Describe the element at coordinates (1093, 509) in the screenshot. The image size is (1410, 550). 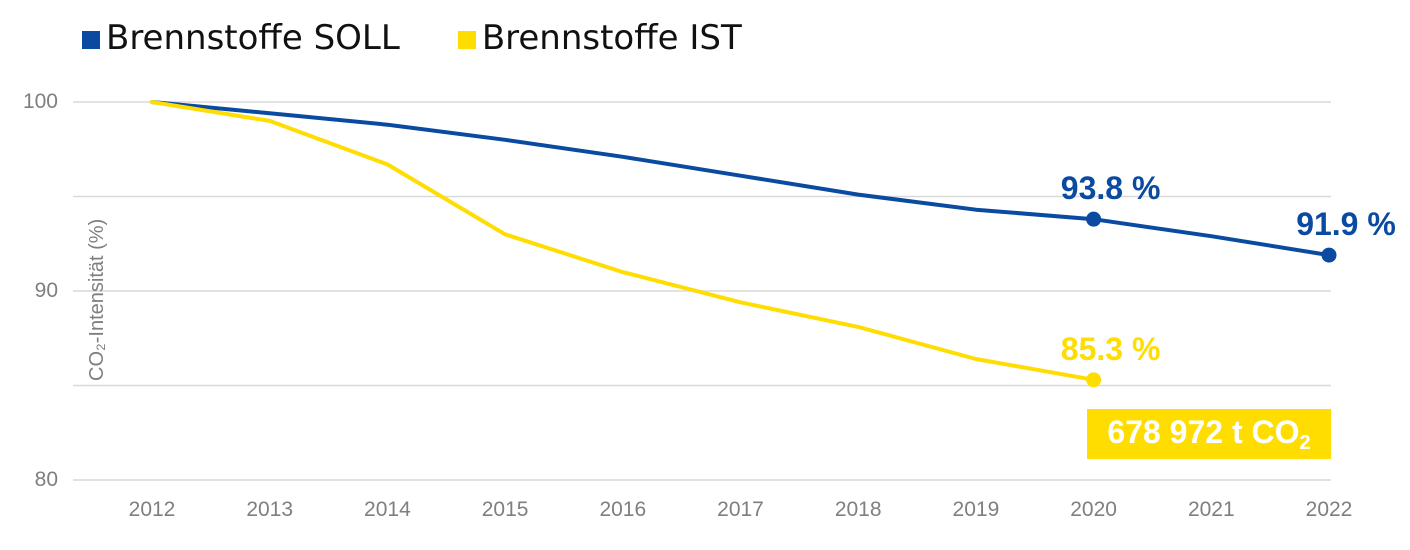
I see `x-tick-label: 2020` at that location.